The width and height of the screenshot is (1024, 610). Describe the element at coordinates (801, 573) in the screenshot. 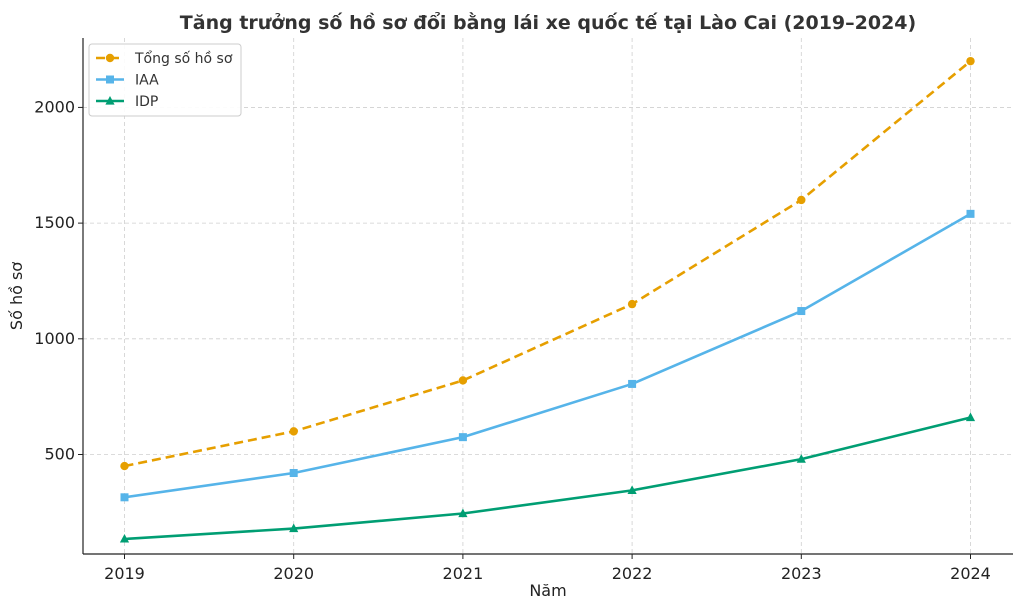

I see `x-tick-label: 2023` at that location.